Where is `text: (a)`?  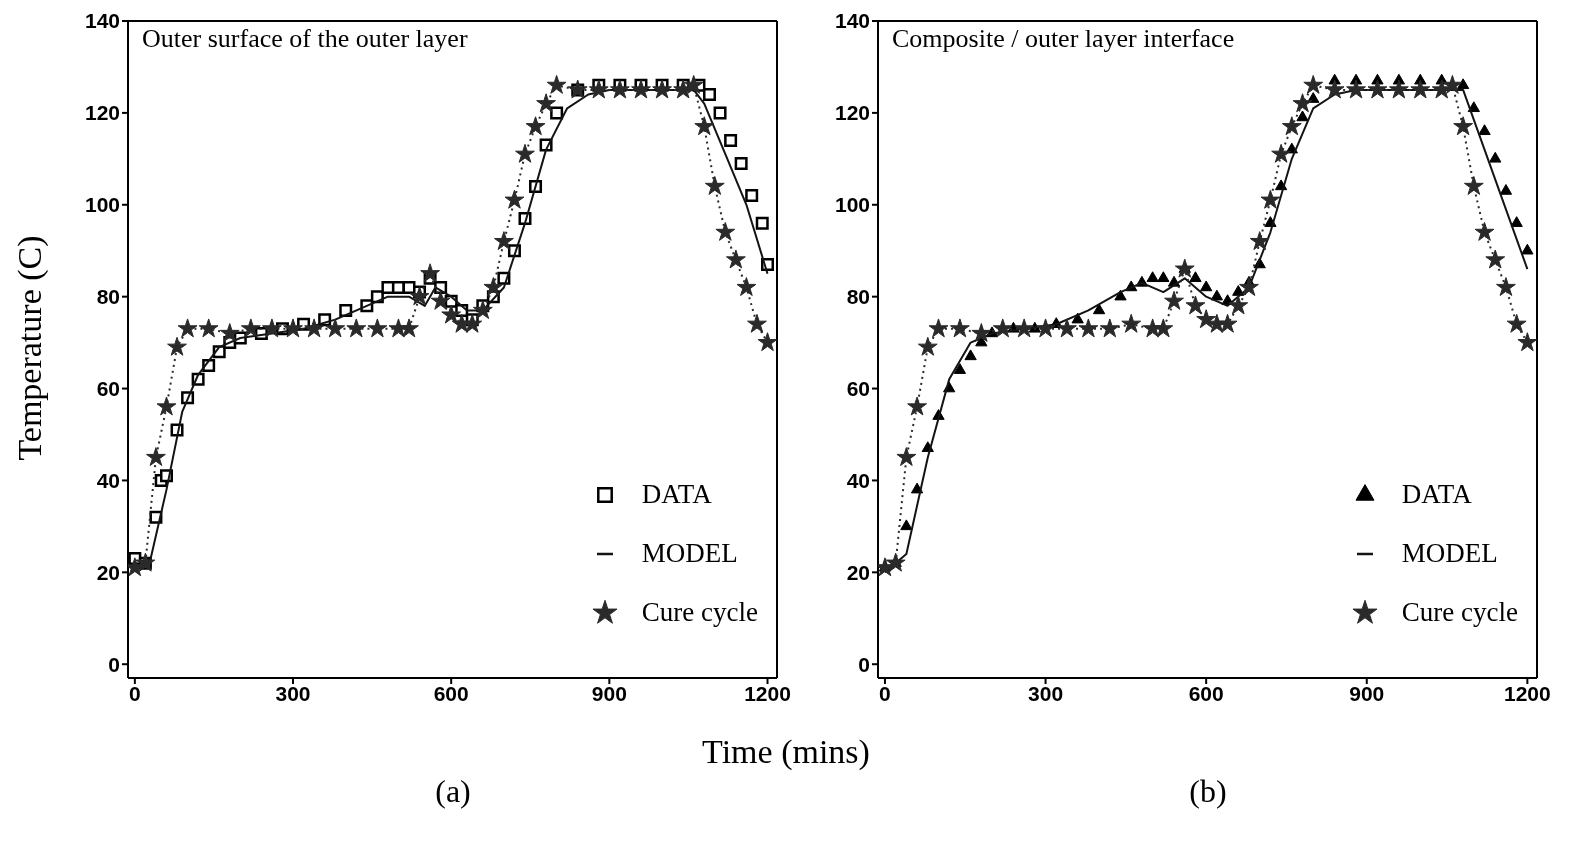 text: (a) is located at coordinates (453, 791).